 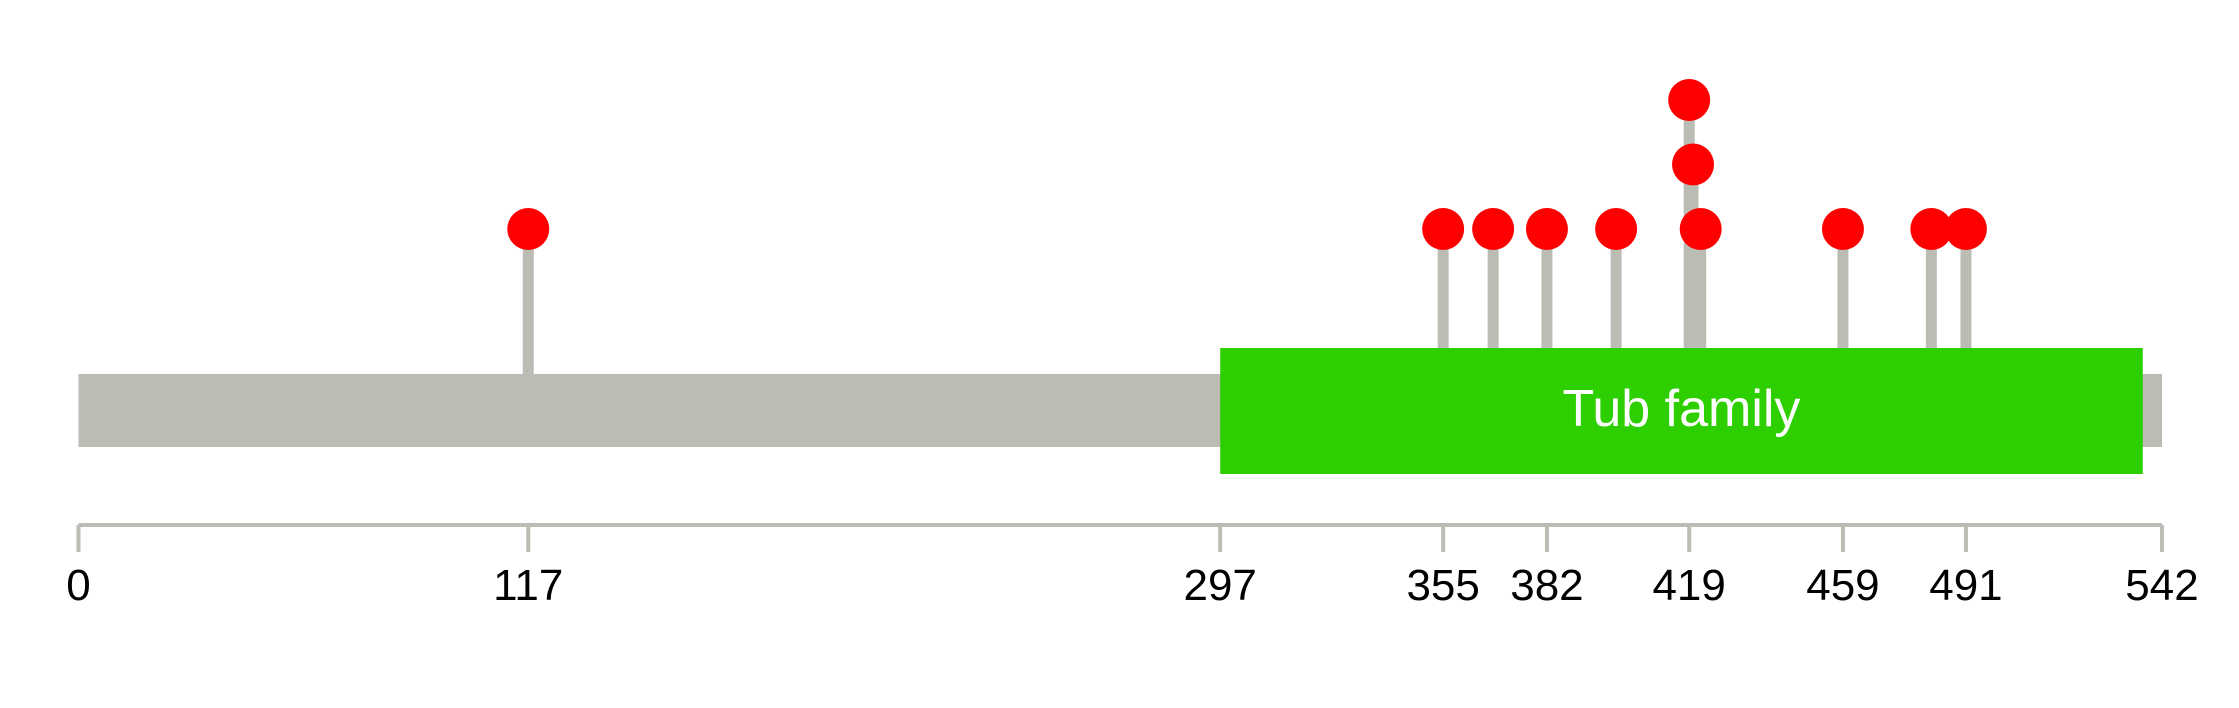 I want to click on axis-tick-label: 355, so click(x=1442, y=585).